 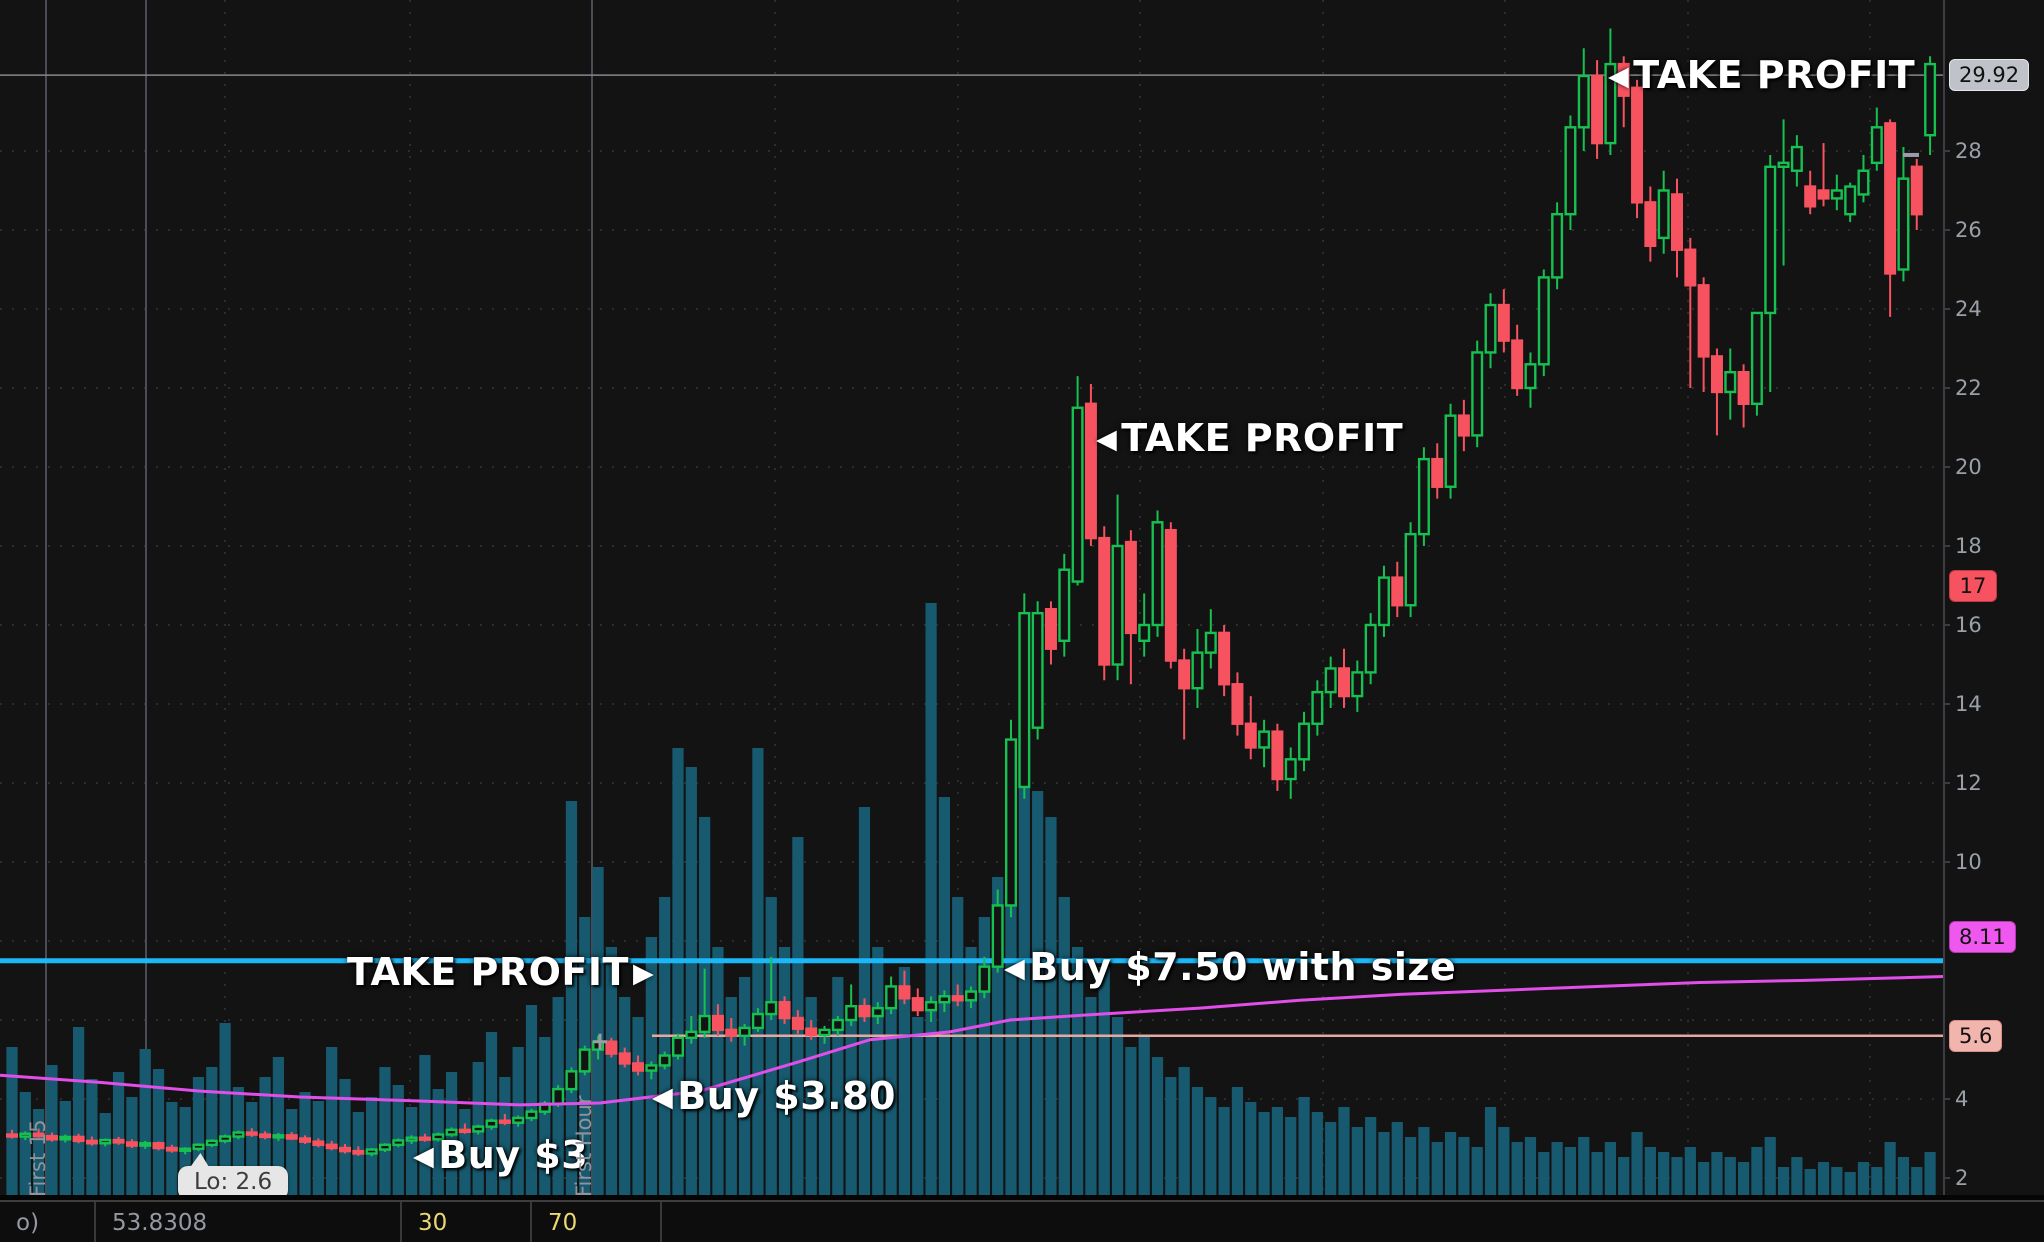 What do you see at coordinates (500, 972) in the screenshot?
I see `annotation-take-profit-left: ◀ TAKE PROFIT ▶` at bounding box center [500, 972].